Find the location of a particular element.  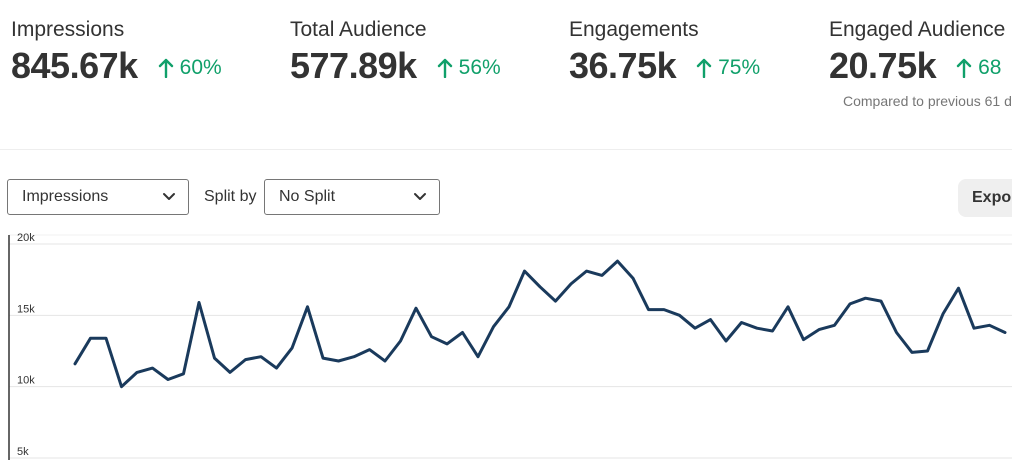

export-button: Expor is located at coordinates (985, 198).